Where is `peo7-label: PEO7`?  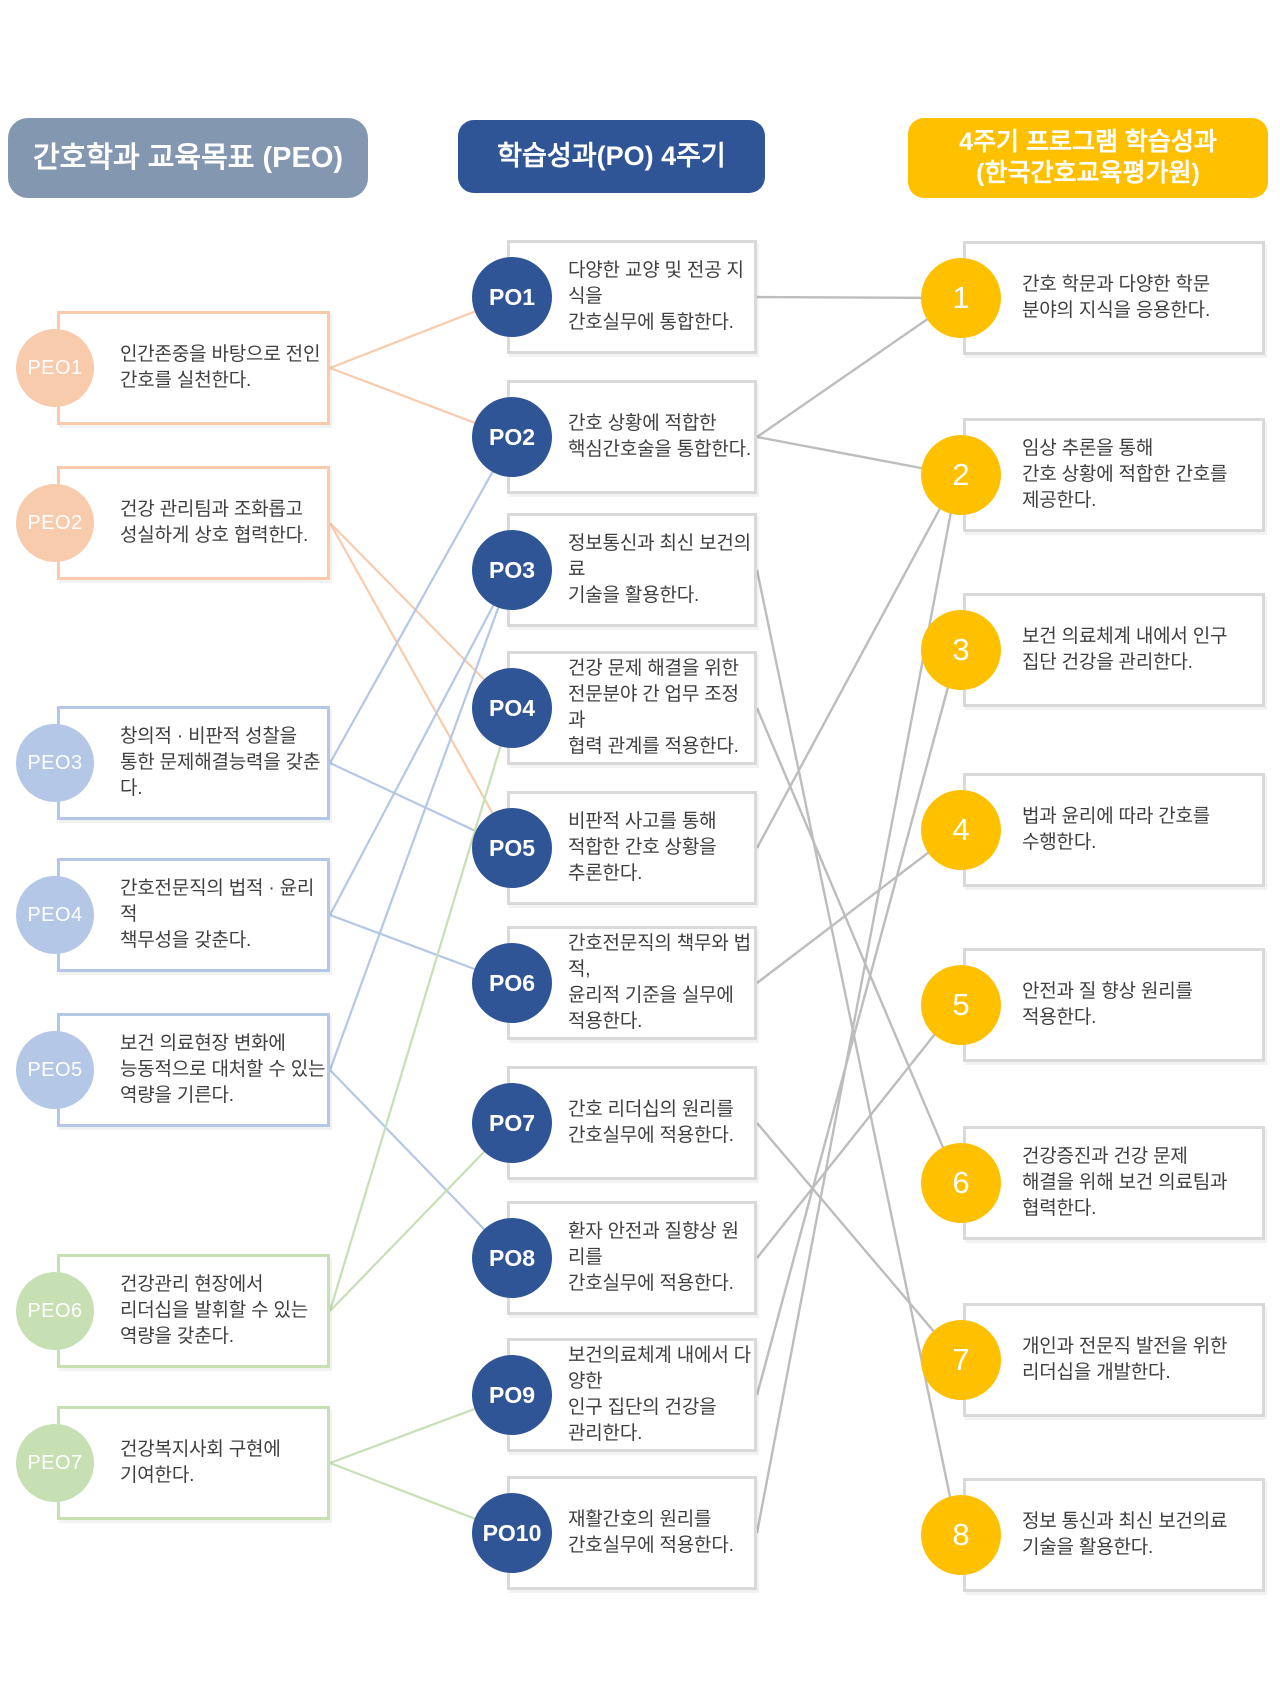
peo7-label: PEO7 is located at coordinates (55, 1462).